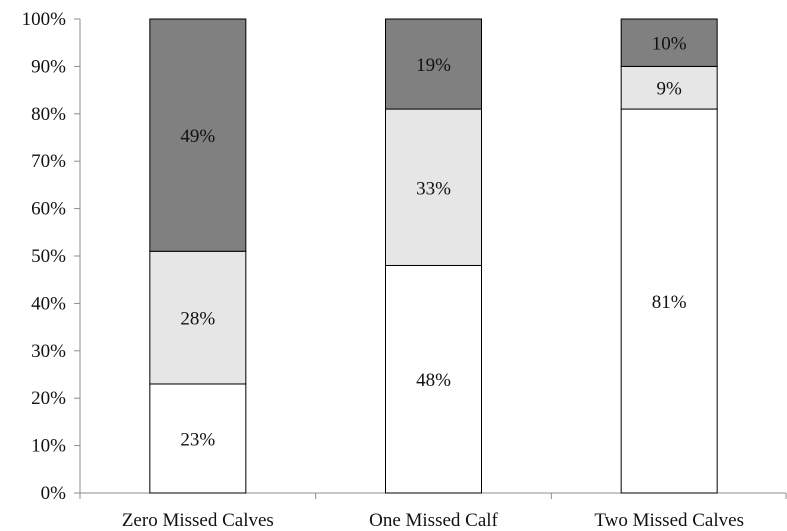  I want to click on bar-value-label: 23%, so click(197, 439).